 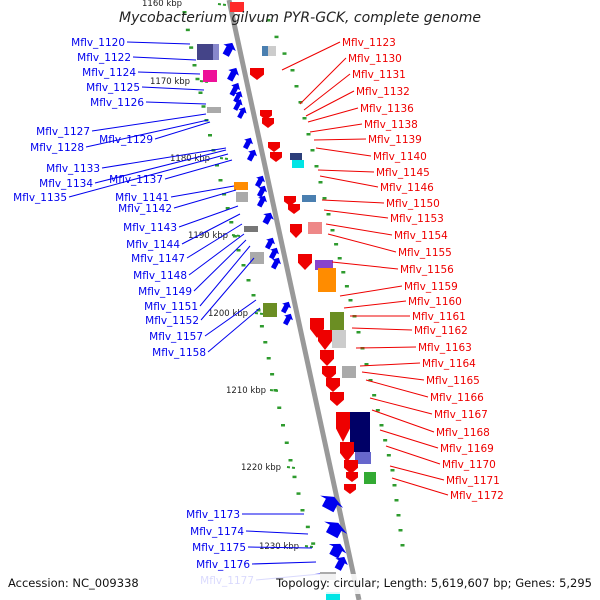 I want to click on forward-gene-label: Mflv_1143, so click(x=150, y=228).